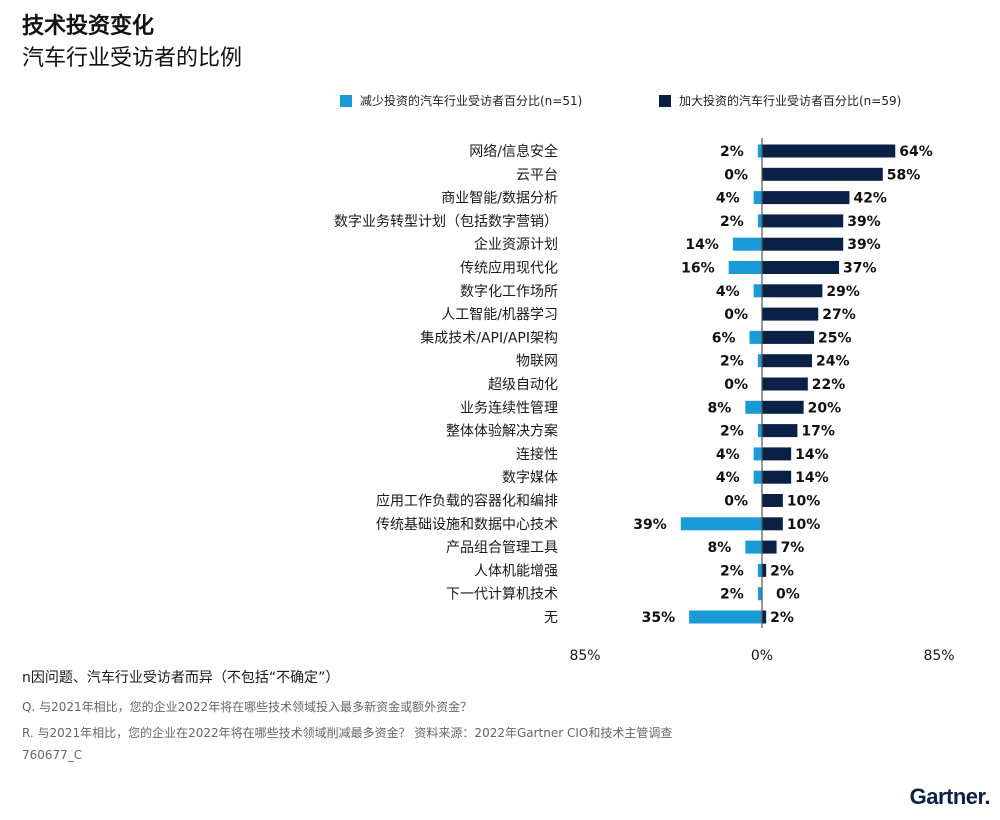  I want to click on data-label-increase: 29%, so click(843, 292).